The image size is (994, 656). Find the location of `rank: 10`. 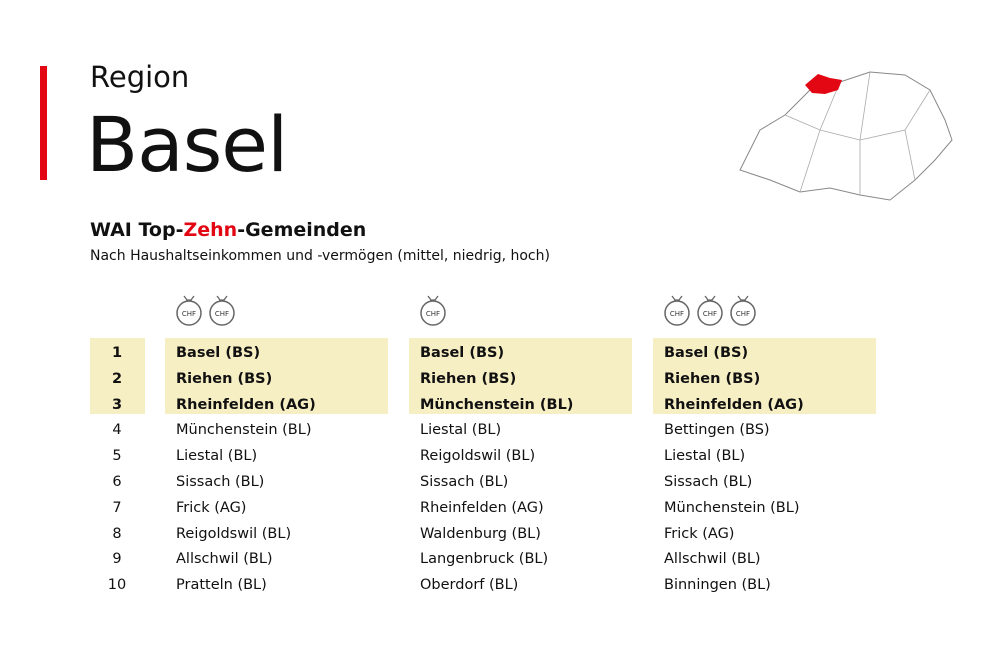

rank: 10 is located at coordinates (117, 585).